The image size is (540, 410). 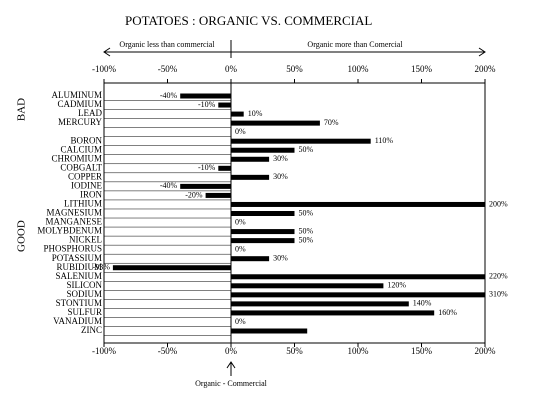 I want to click on y-tick-label: VANADIUM, so click(x=77, y=321).